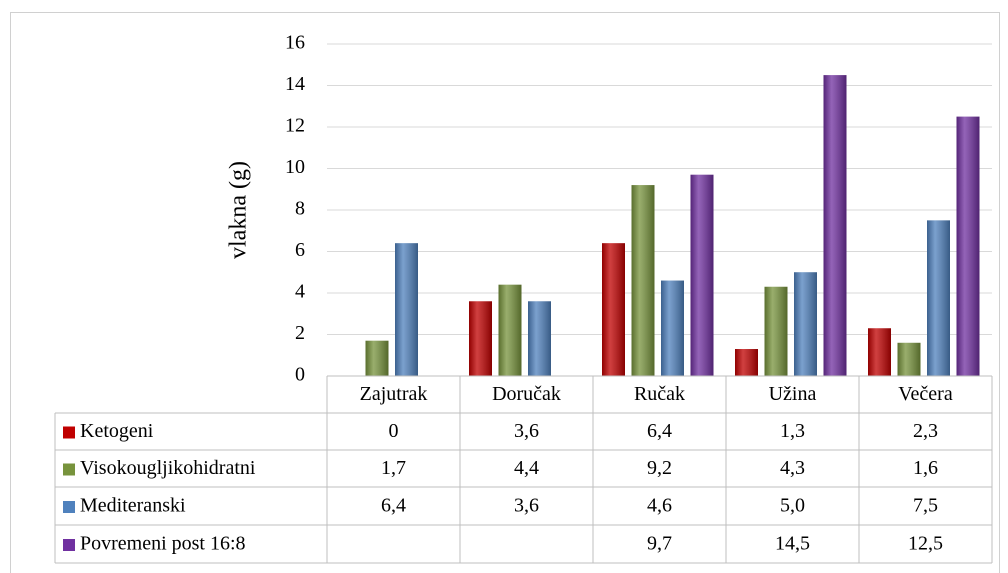  What do you see at coordinates (793, 394) in the screenshot?
I see `x-tick-label: Užina` at bounding box center [793, 394].